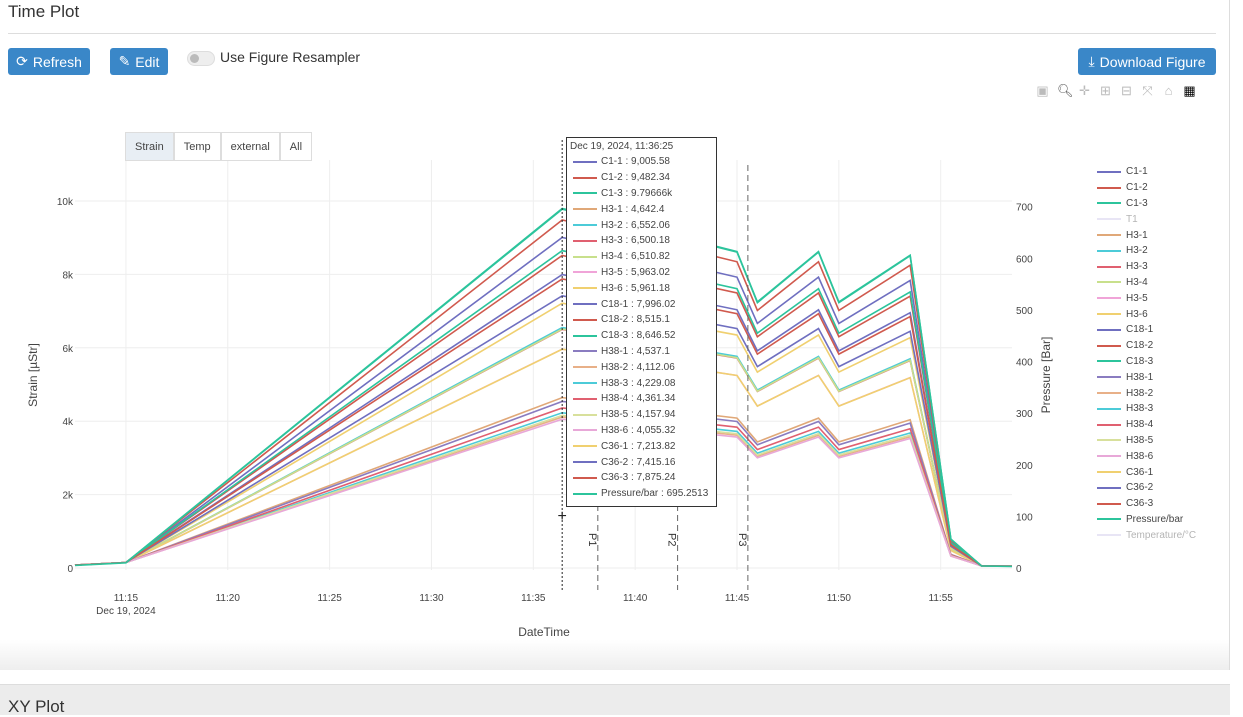 The image size is (1243, 717). I want to click on legend-item: H3-3, so click(1146, 267).